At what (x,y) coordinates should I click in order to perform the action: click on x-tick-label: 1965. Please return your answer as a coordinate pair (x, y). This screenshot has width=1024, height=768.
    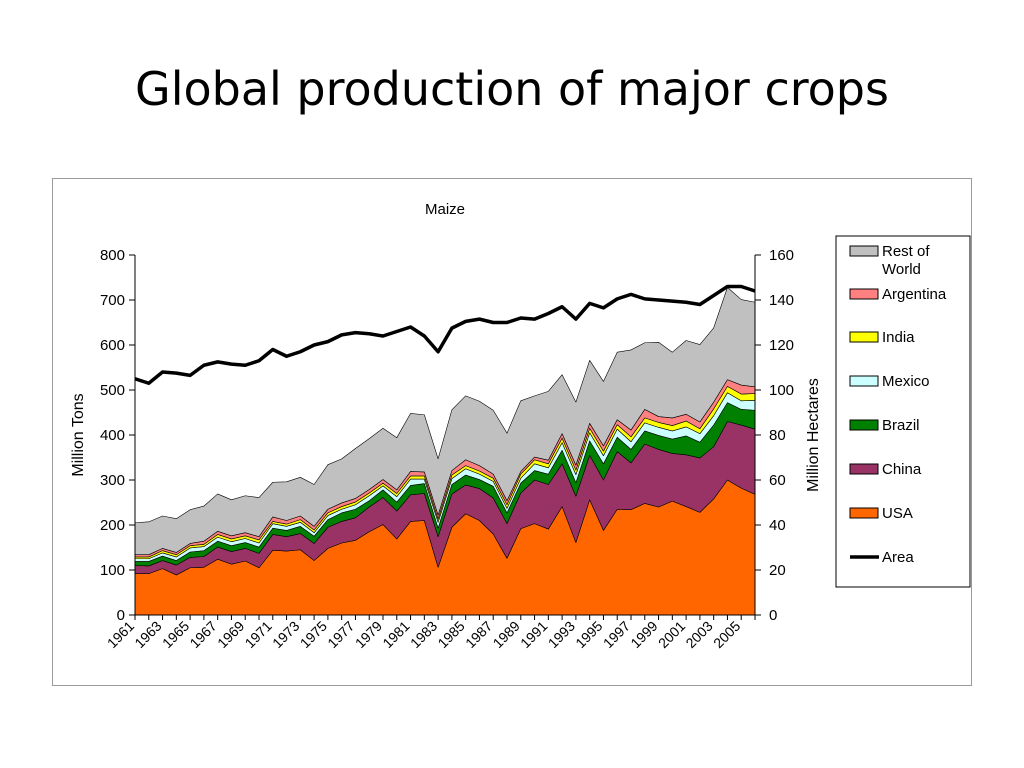
    Looking at the image, I should click on (175, 634).